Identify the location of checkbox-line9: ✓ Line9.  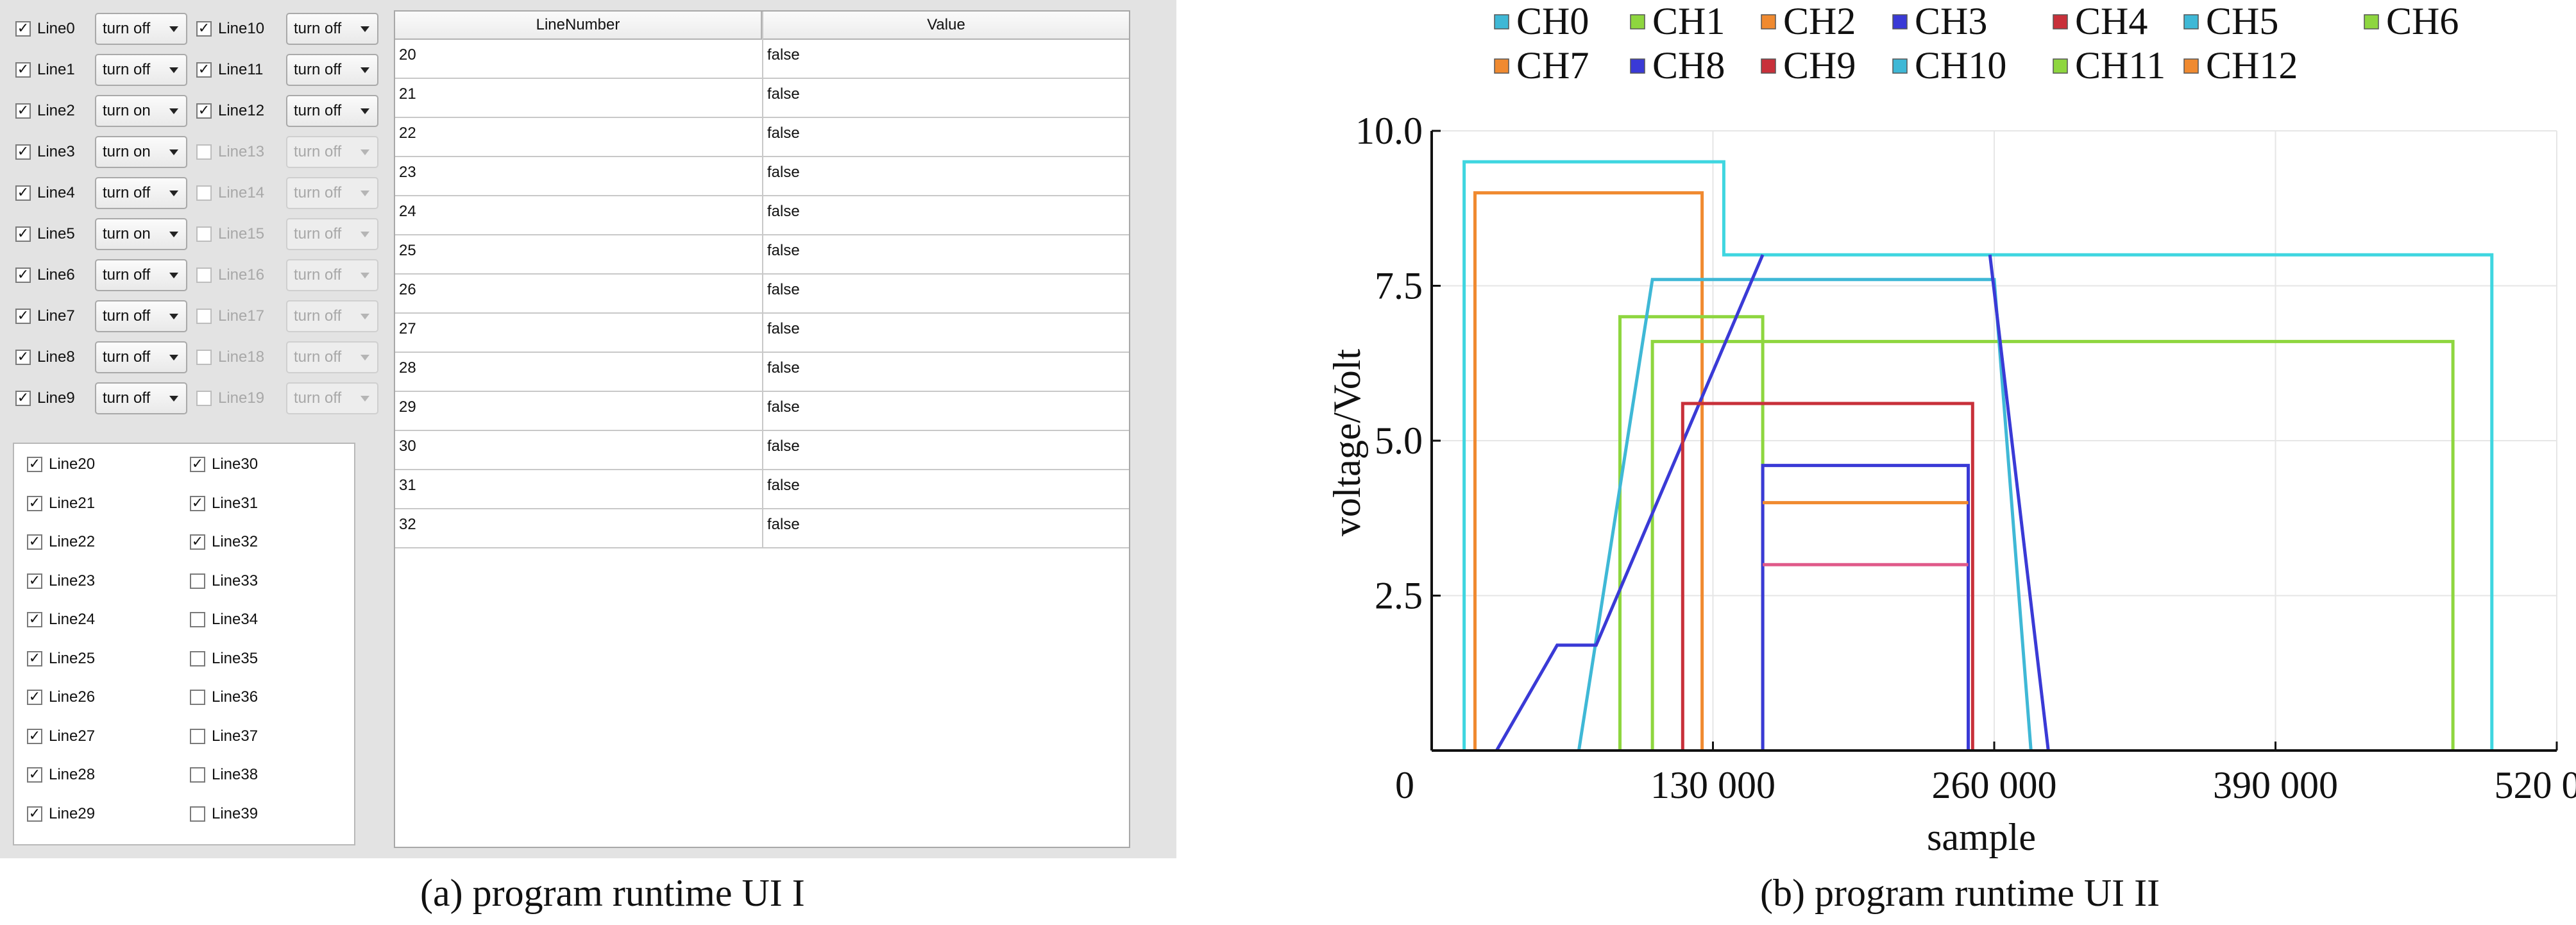
(45, 399).